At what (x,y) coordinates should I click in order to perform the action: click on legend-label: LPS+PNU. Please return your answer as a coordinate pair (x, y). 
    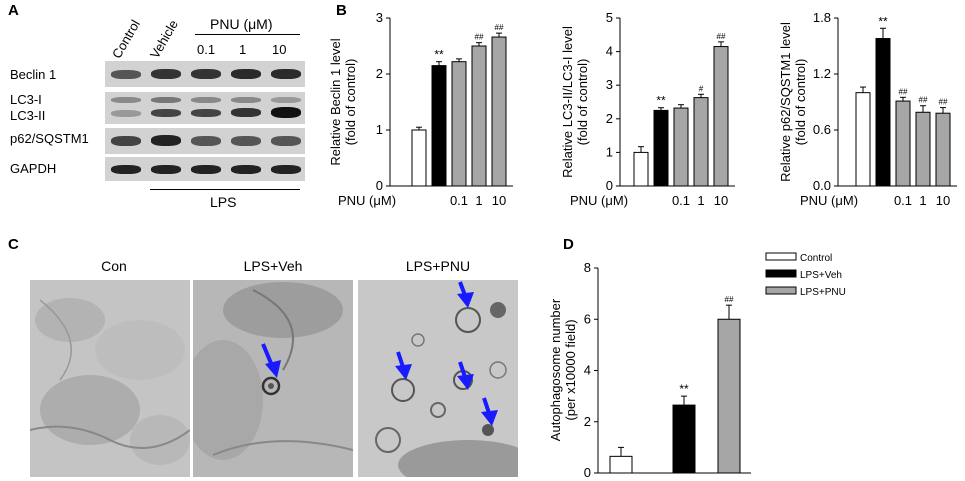
    Looking at the image, I should click on (823, 292).